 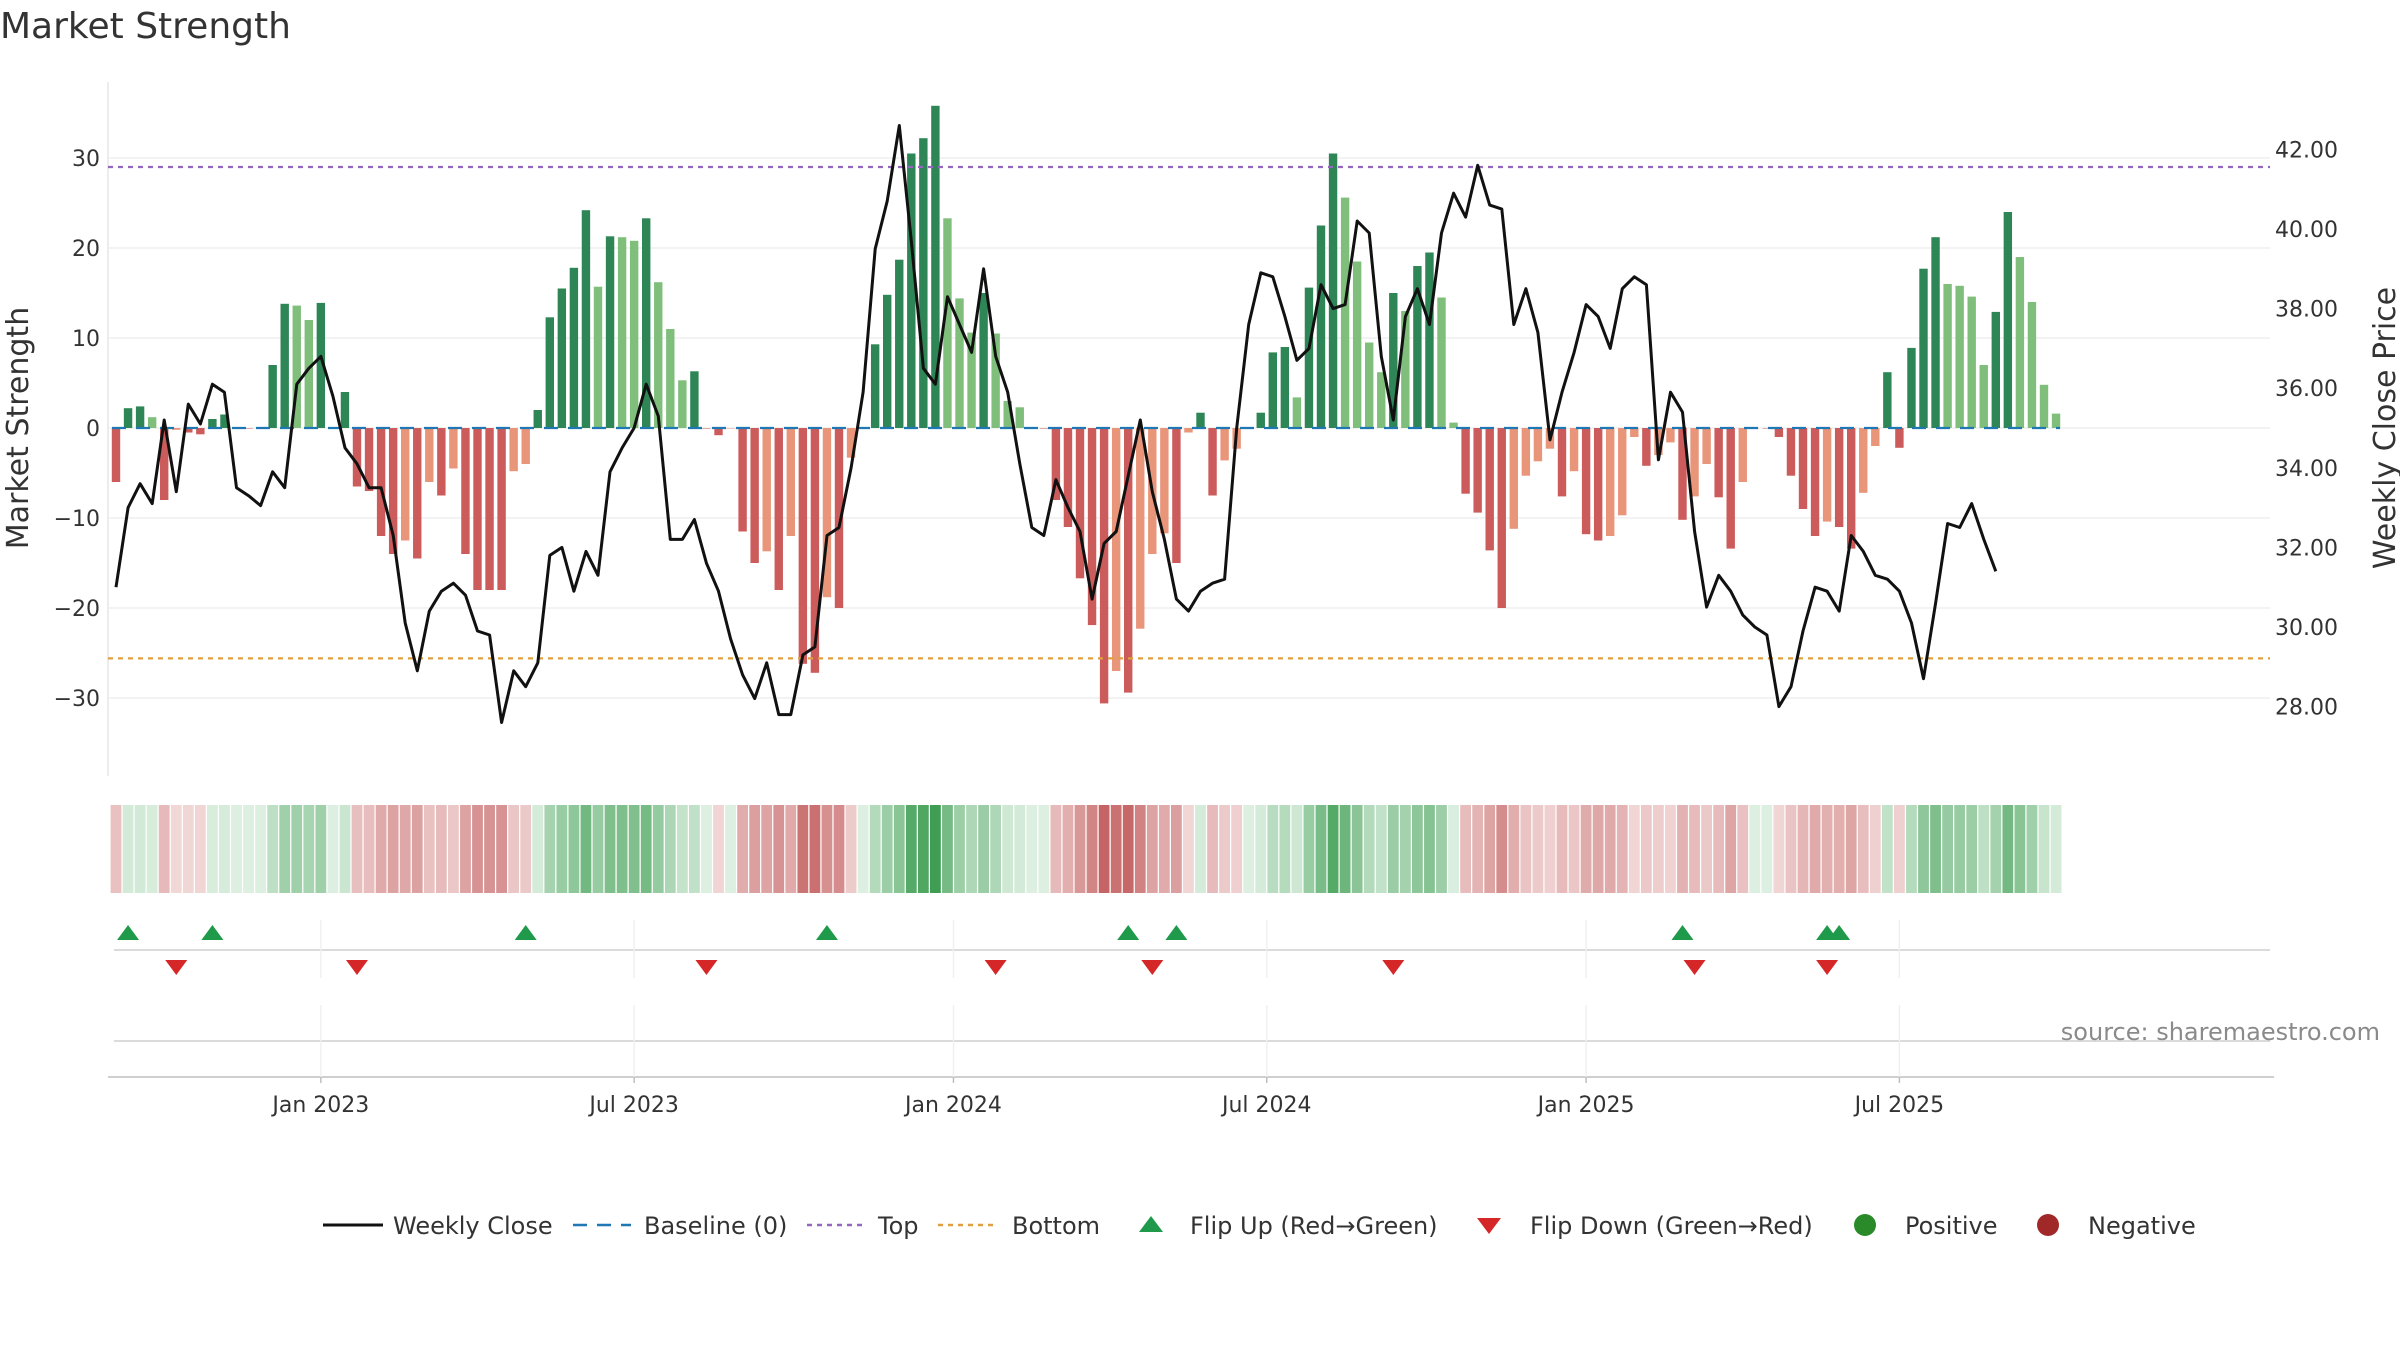 What do you see at coordinates (1951, 1226) in the screenshot?
I see `legend-label: Positive` at bounding box center [1951, 1226].